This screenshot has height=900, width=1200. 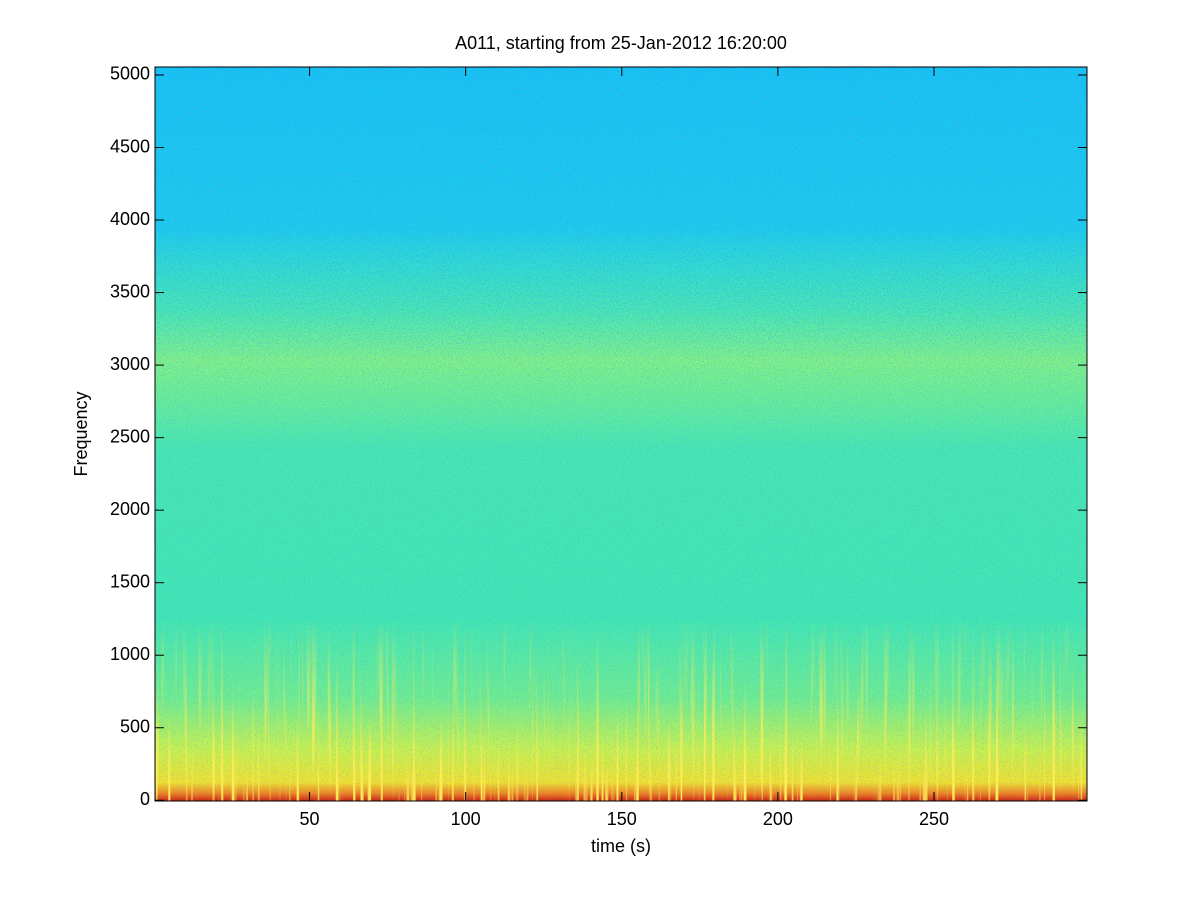 I want to click on y-tick-label: 0, so click(x=145, y=799).